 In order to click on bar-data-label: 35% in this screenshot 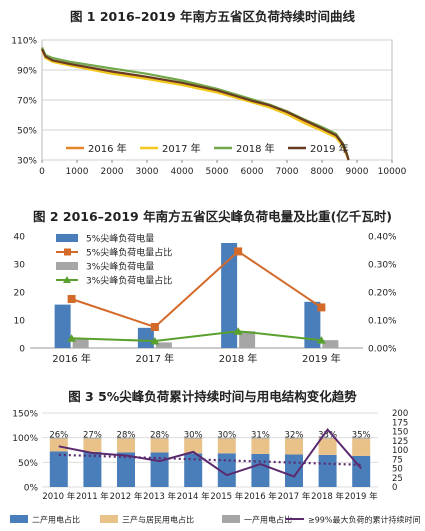, I will do `click(361, 436)`.